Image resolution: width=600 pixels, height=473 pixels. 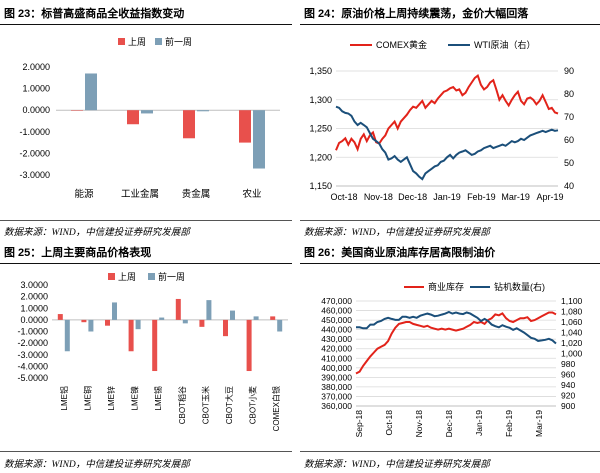 What do you see at coordinates (146, 451) in the screenshot?
I see `p25-bottom-rule` at bounding box center [146, 451].